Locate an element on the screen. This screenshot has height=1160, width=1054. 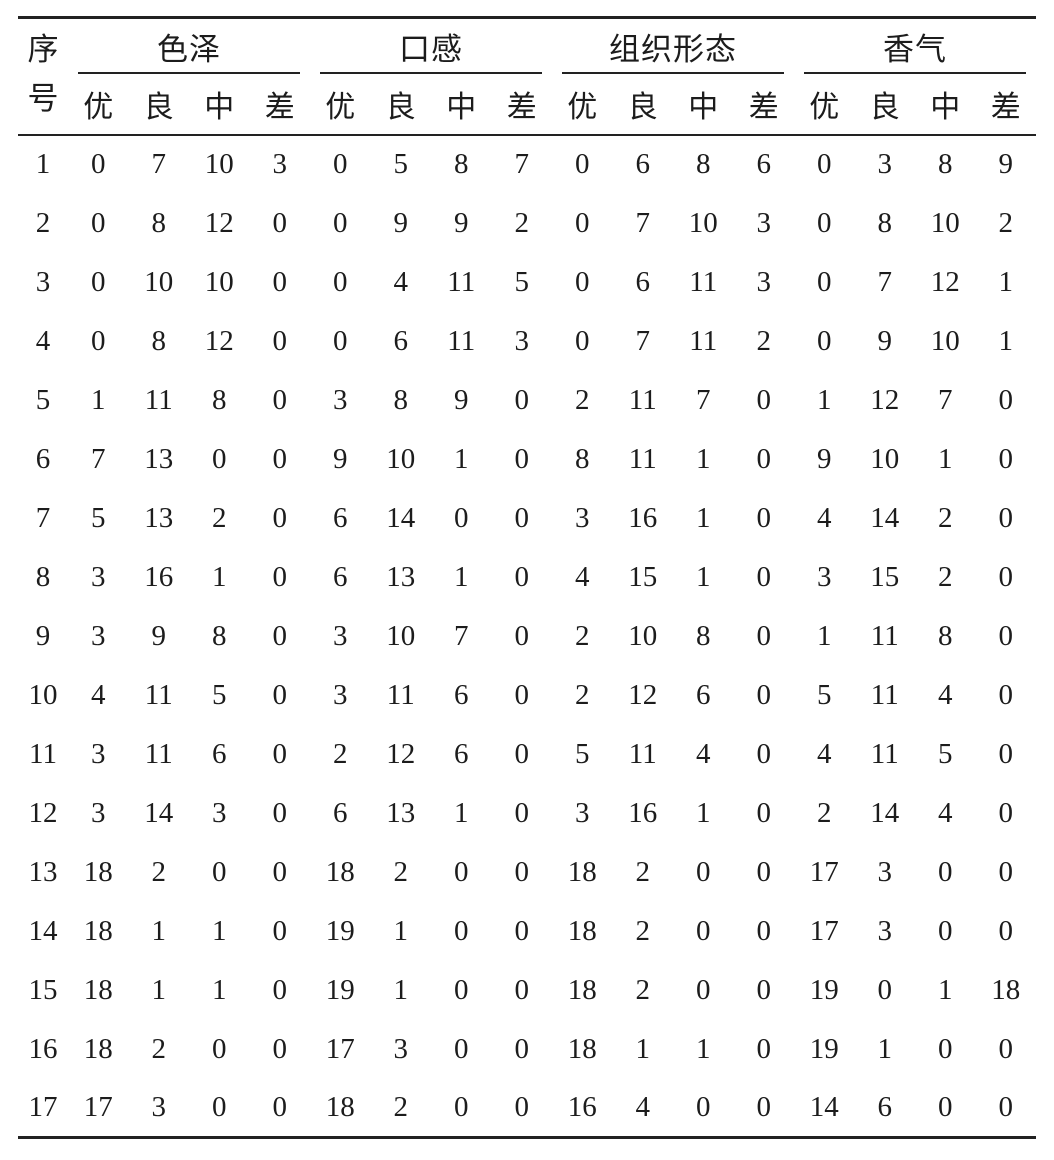
row-serial-number: 10 is located at coordinates (43, 694).